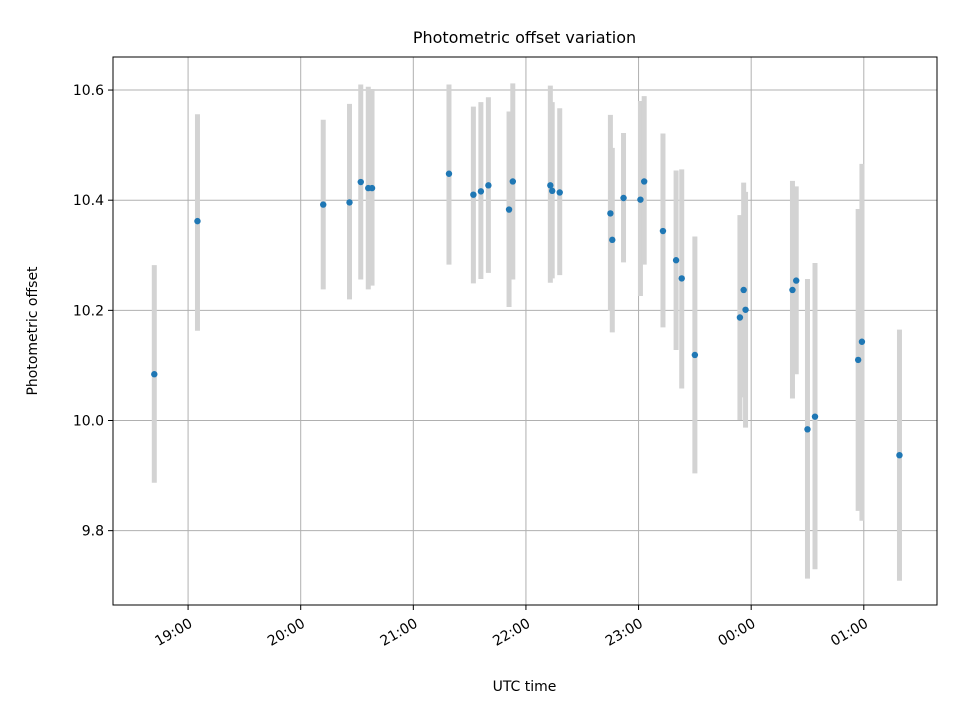  Describe the element at coordinates (88, 421) in the screenshot. I see `y-tick-label: 10.0` at that location.